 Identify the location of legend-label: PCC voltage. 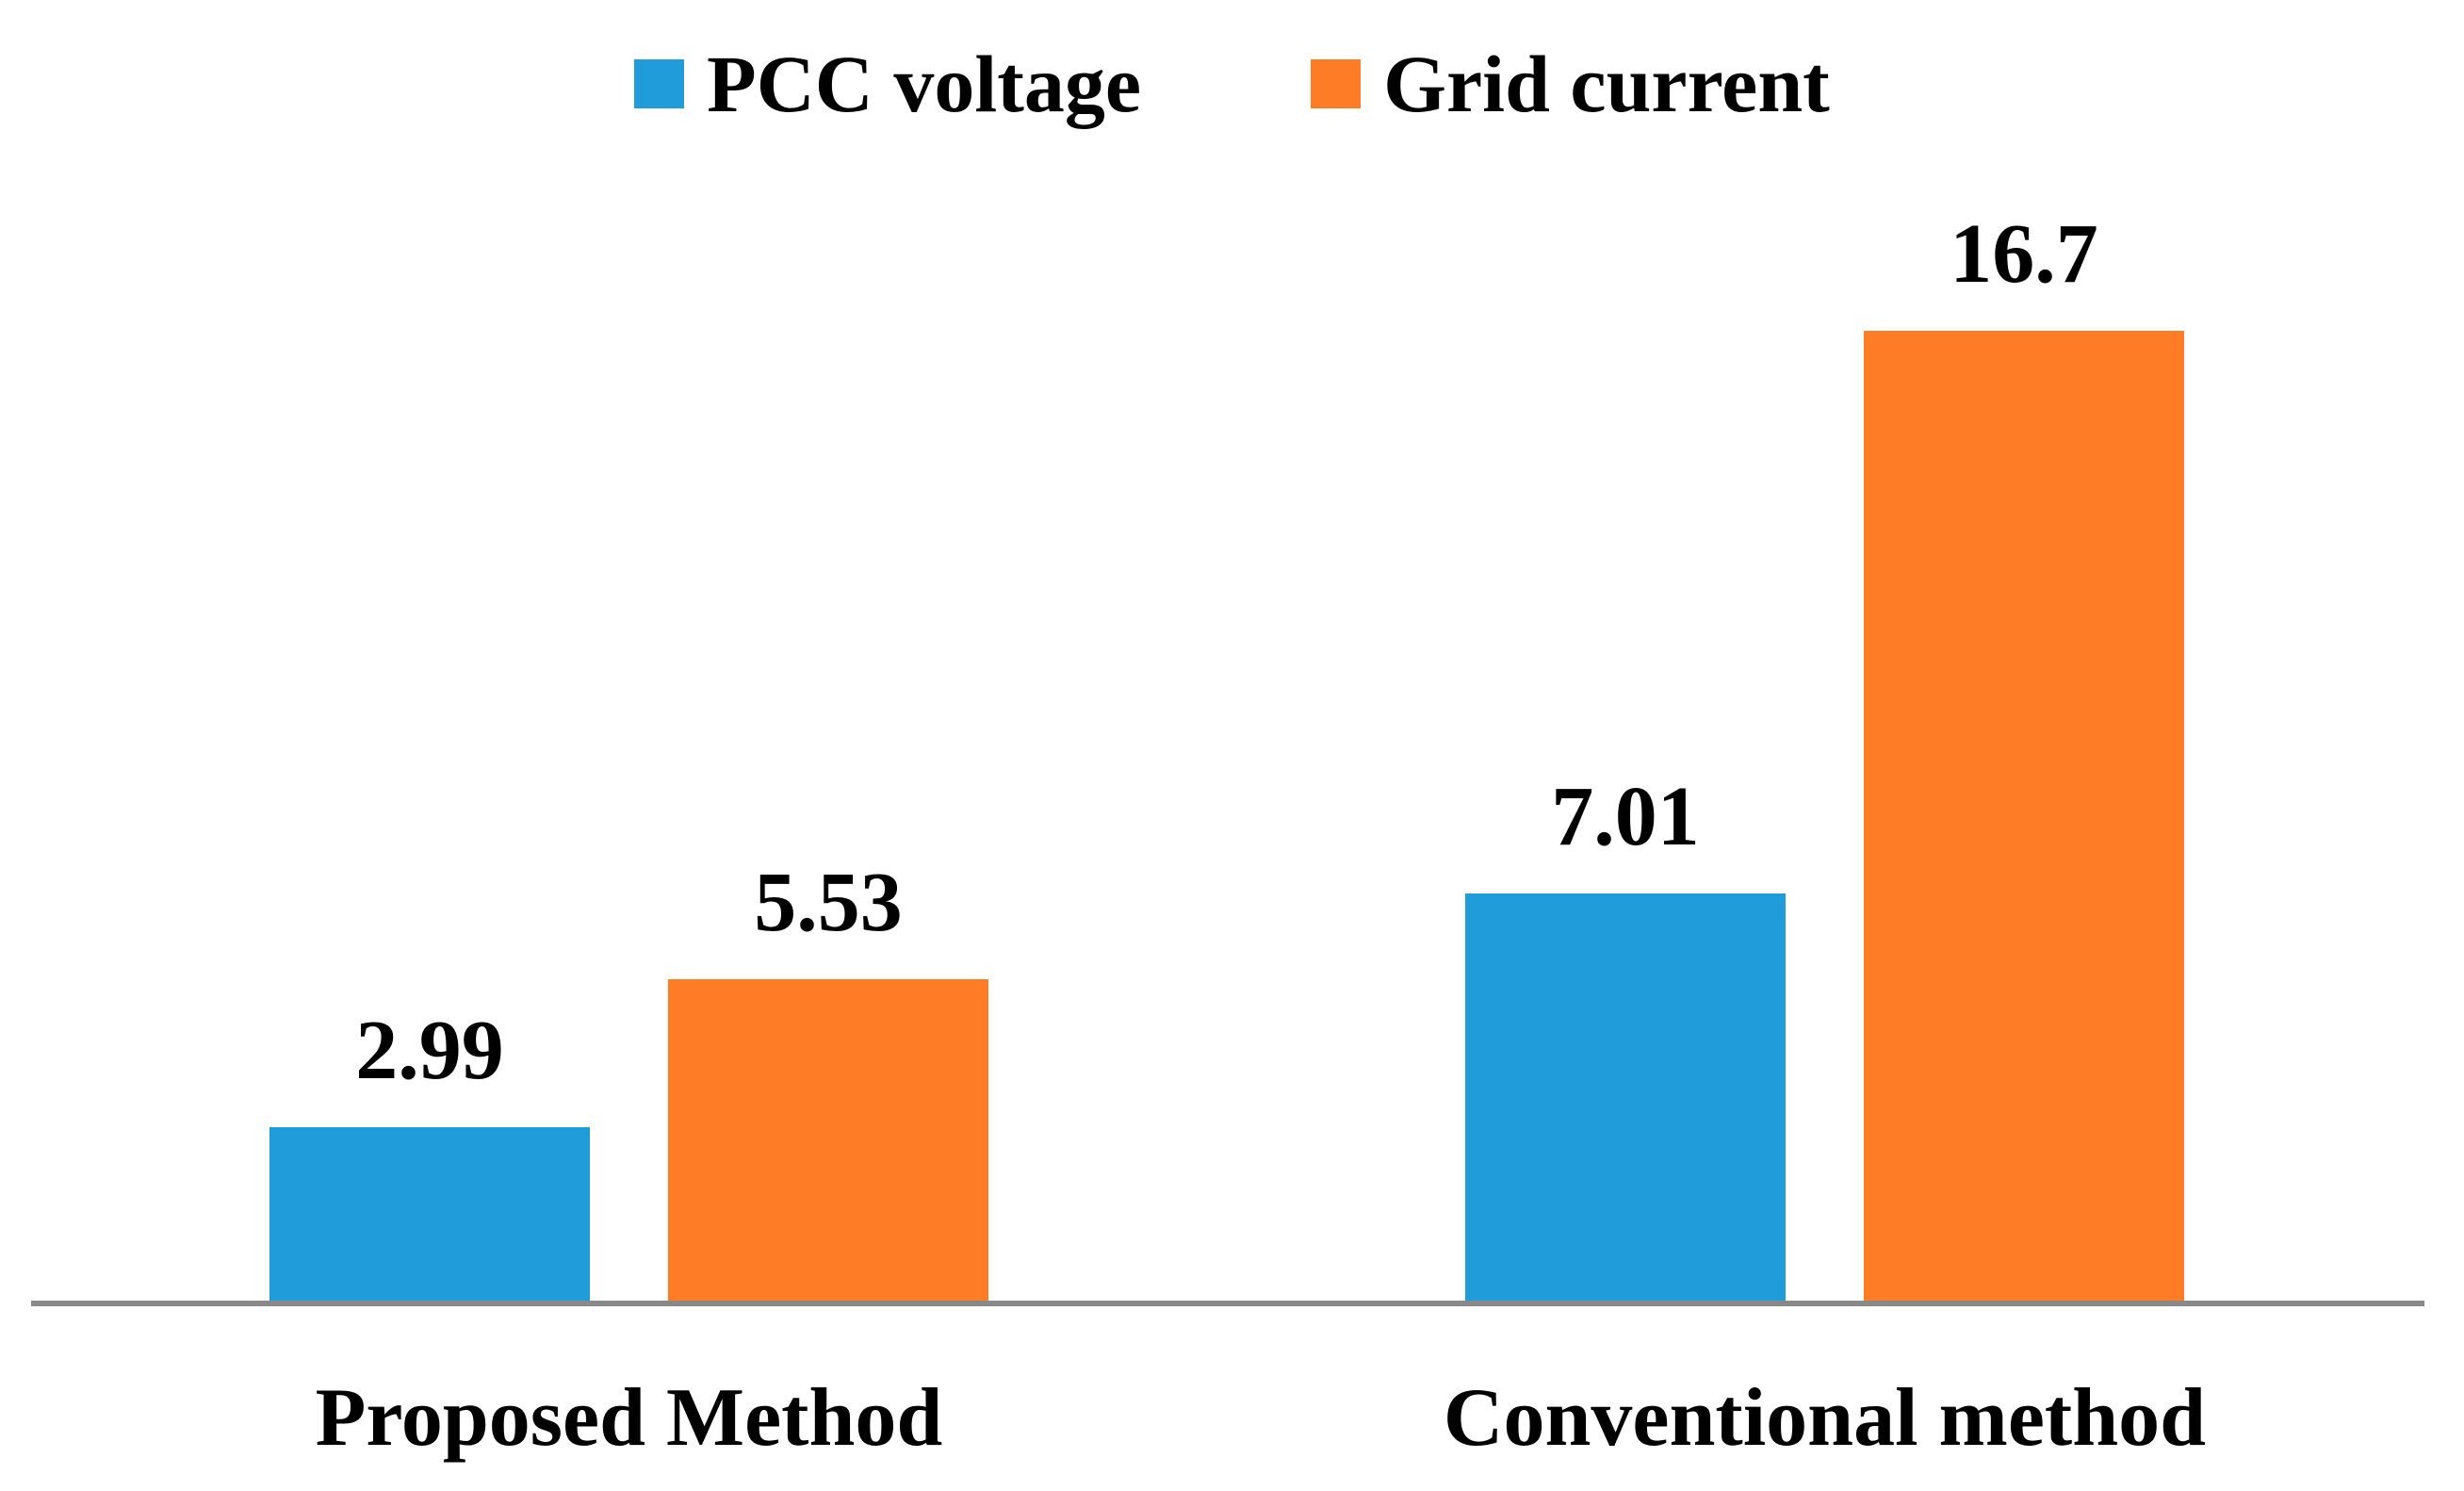
(924, 84).